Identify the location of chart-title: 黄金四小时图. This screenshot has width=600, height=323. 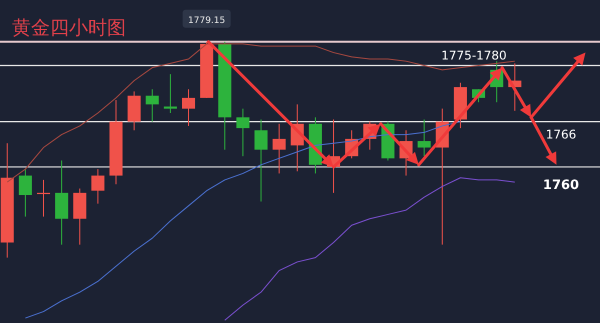
(69, 28).